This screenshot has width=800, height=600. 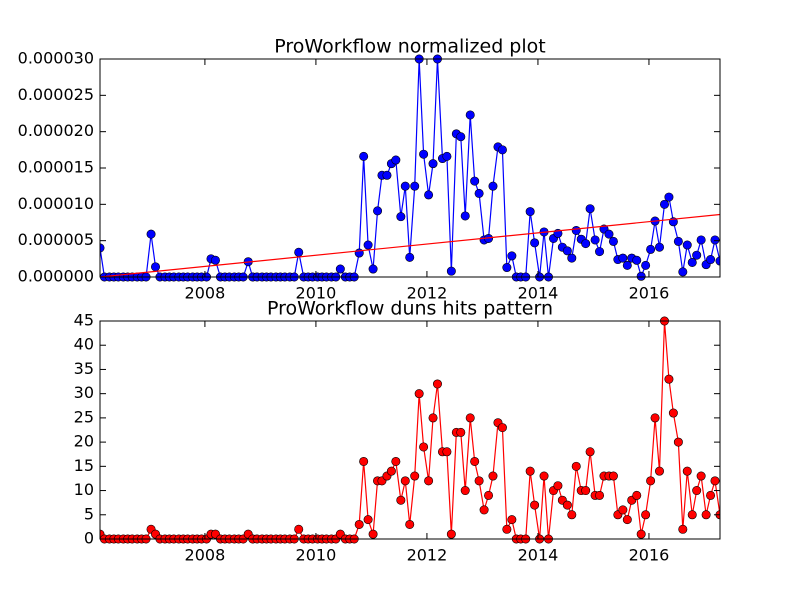 I want to click on x-tick-label: 2014, so click(x=538, y=555).